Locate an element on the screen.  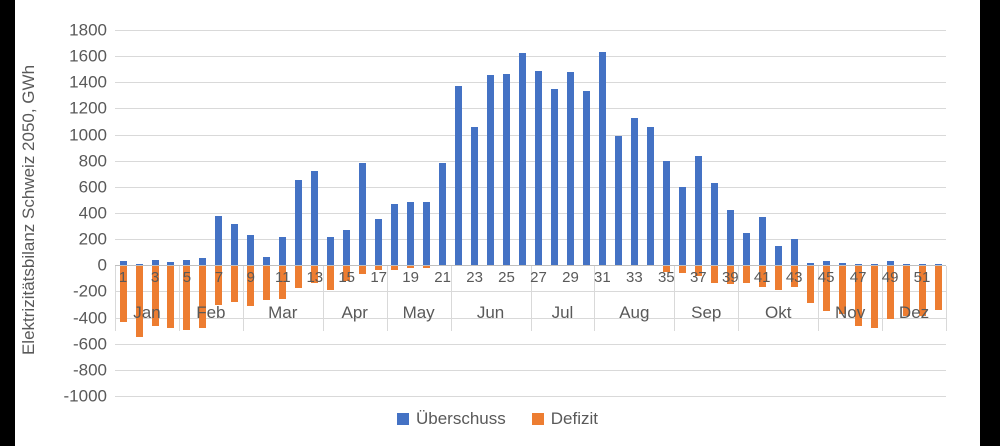
x-tick-label-week-31: 31 is located at coordinates (602, 278).